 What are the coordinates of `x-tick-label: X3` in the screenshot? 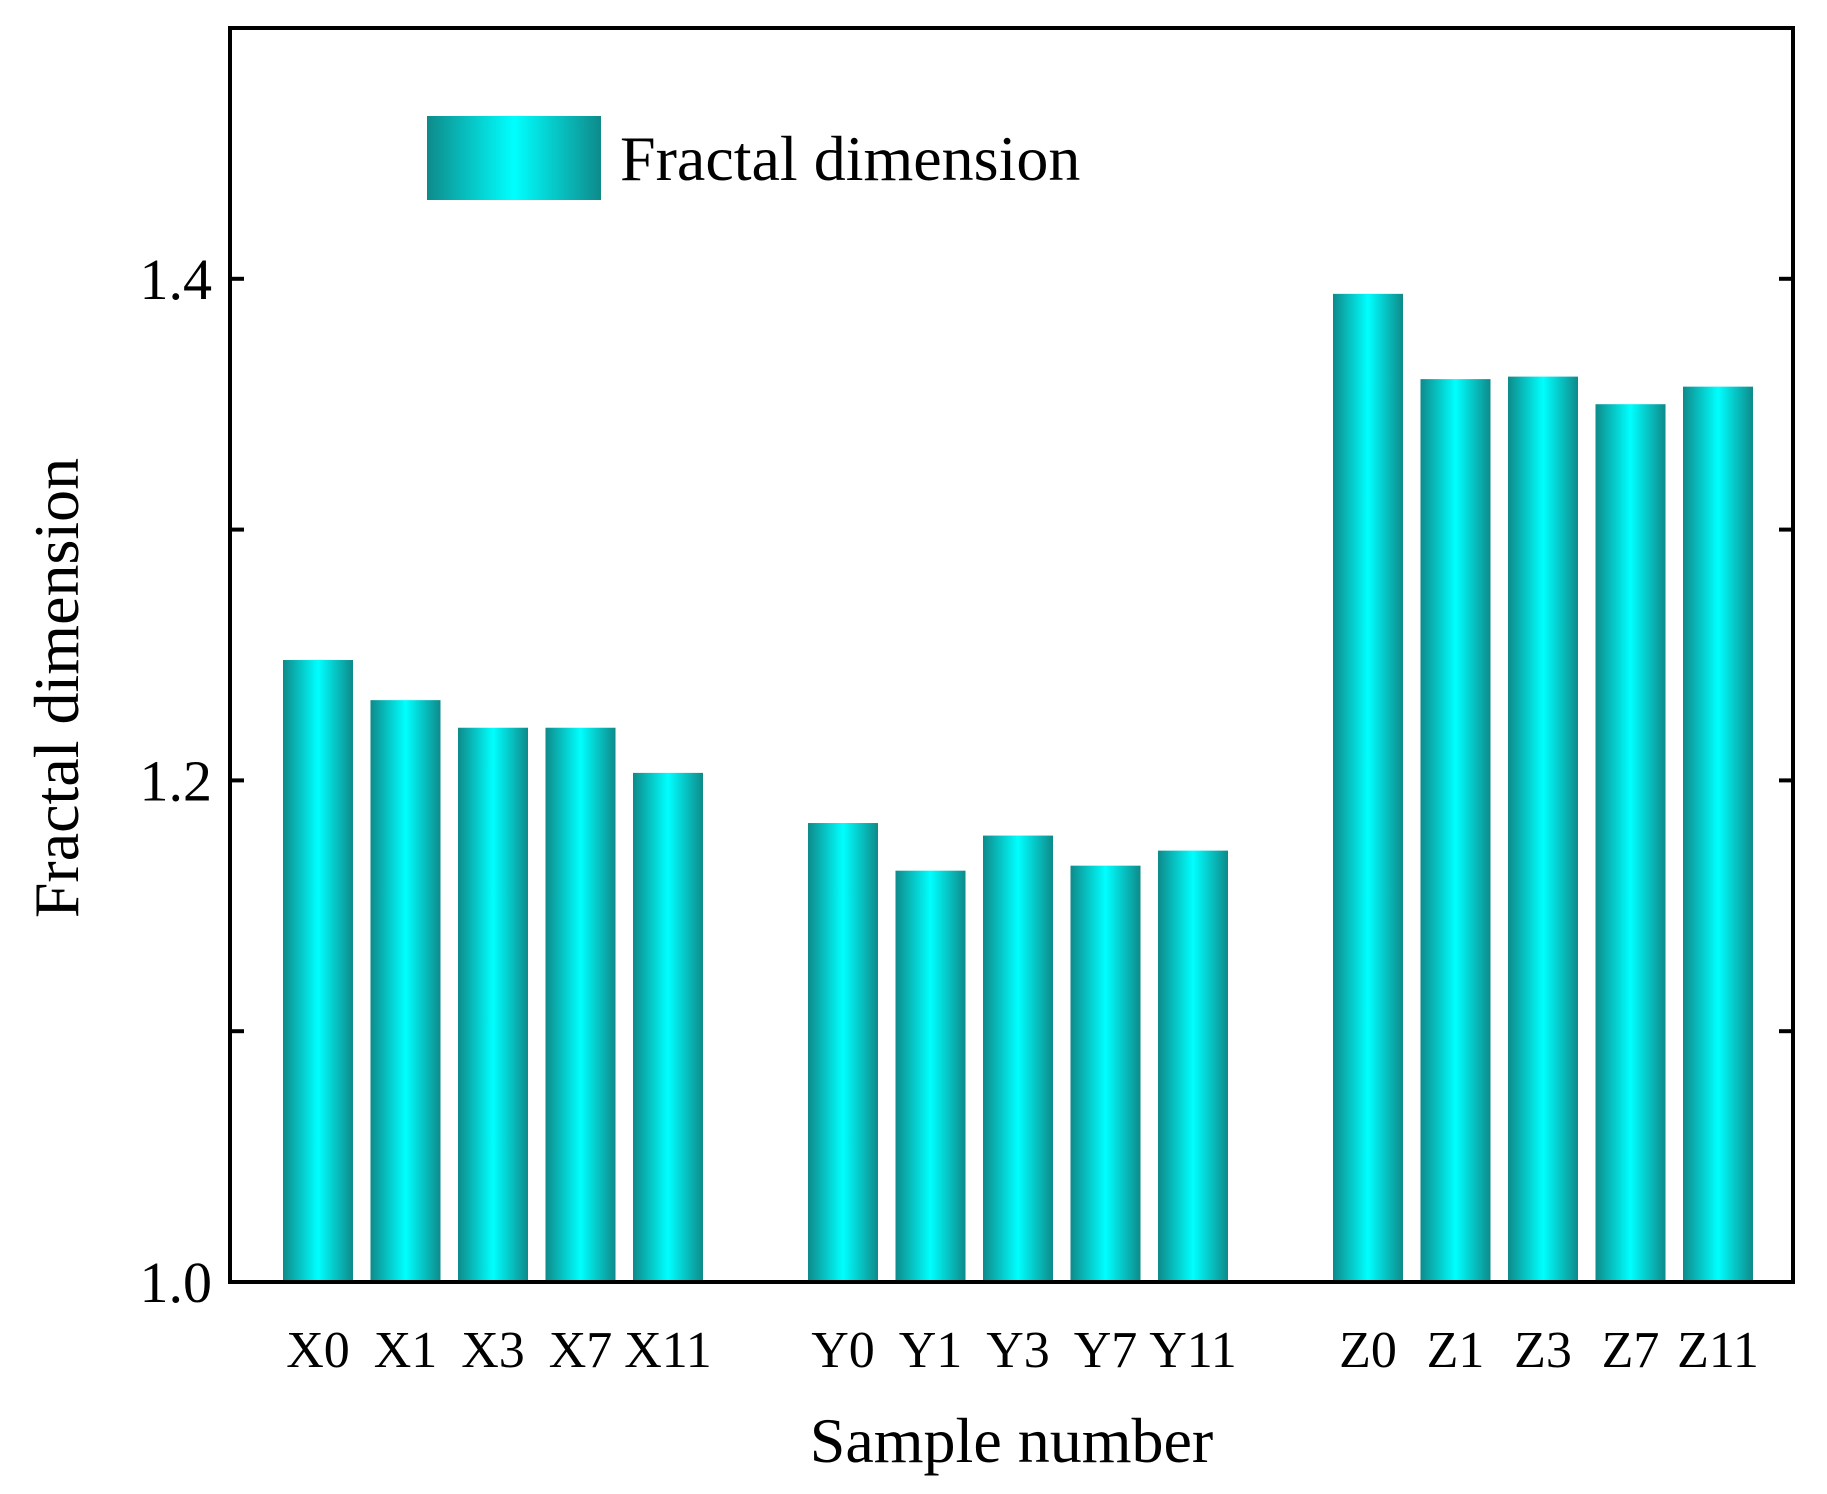 It's located at (493, 1350).